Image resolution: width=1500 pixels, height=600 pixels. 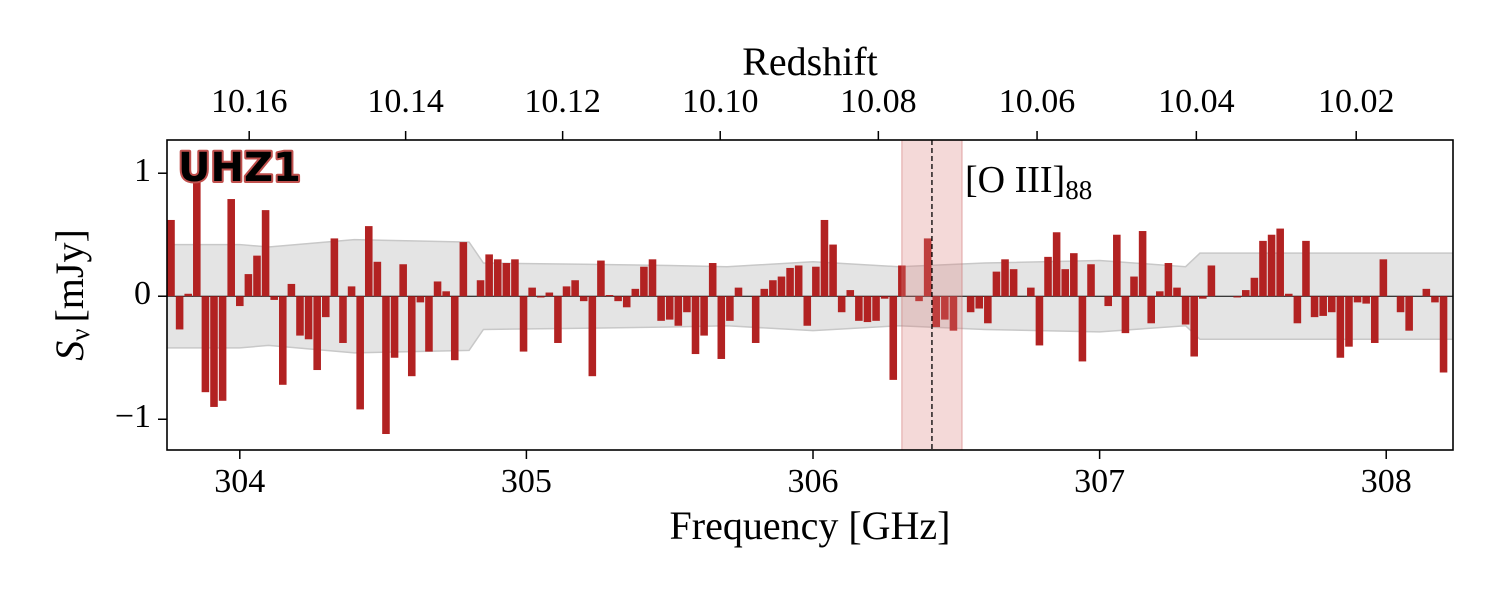 I want to click on y-tick-label: 0, so click(x=142, y=293).